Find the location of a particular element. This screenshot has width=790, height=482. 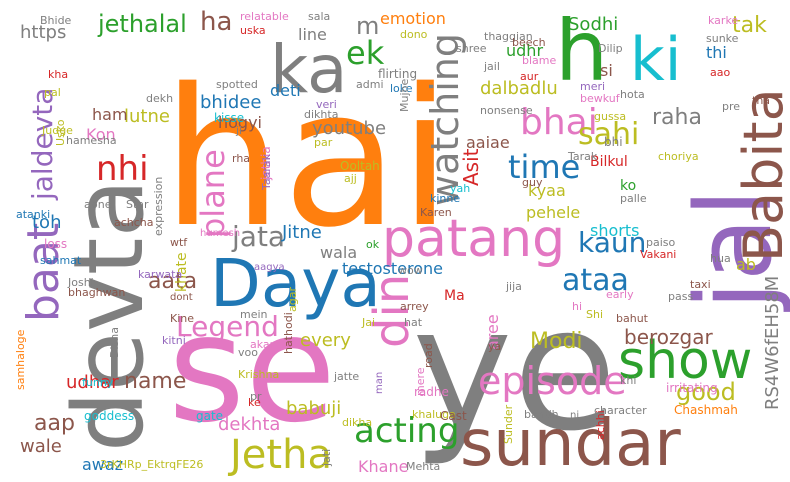

word-taarak: Taarak is located at coordinates (266, 172).